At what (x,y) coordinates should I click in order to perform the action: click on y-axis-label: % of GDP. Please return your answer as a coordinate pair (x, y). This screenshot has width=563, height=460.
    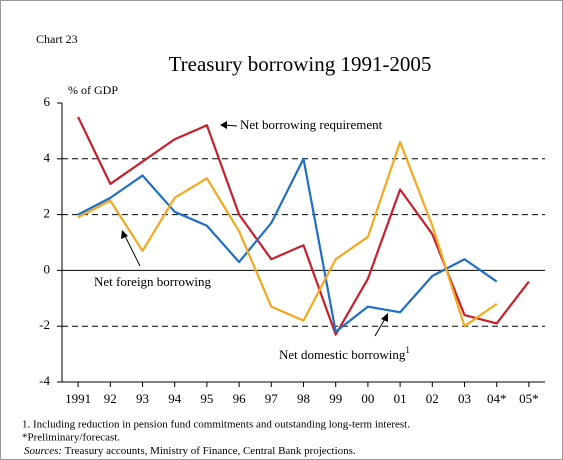
    Looking at the image, I should click on (93, 90).